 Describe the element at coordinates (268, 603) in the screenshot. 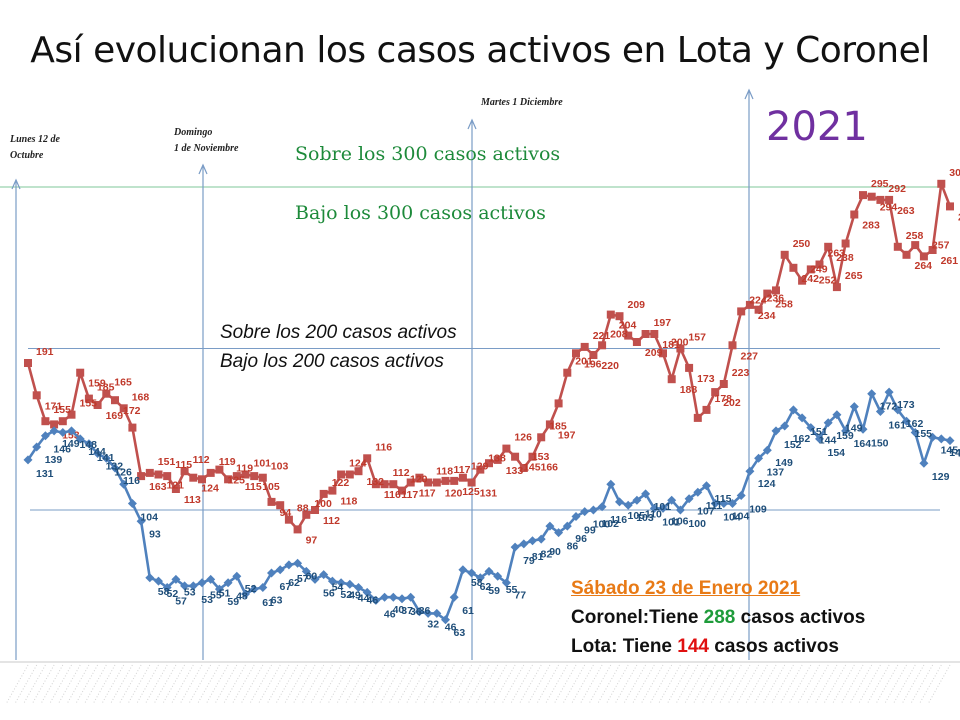

I see `data-label-lota: 61` at that location.